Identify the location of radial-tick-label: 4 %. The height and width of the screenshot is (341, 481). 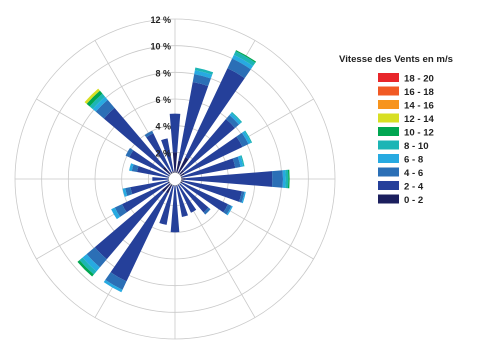
(163, 127).